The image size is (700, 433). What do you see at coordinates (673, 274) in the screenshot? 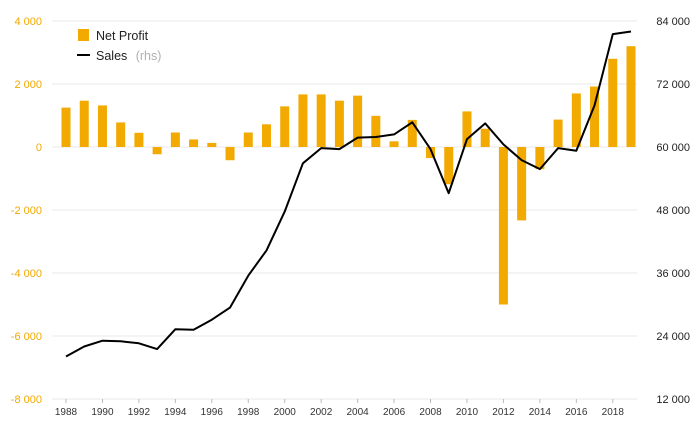
I see `right-tick-label: 36 000` at bounding box center [673, 274].